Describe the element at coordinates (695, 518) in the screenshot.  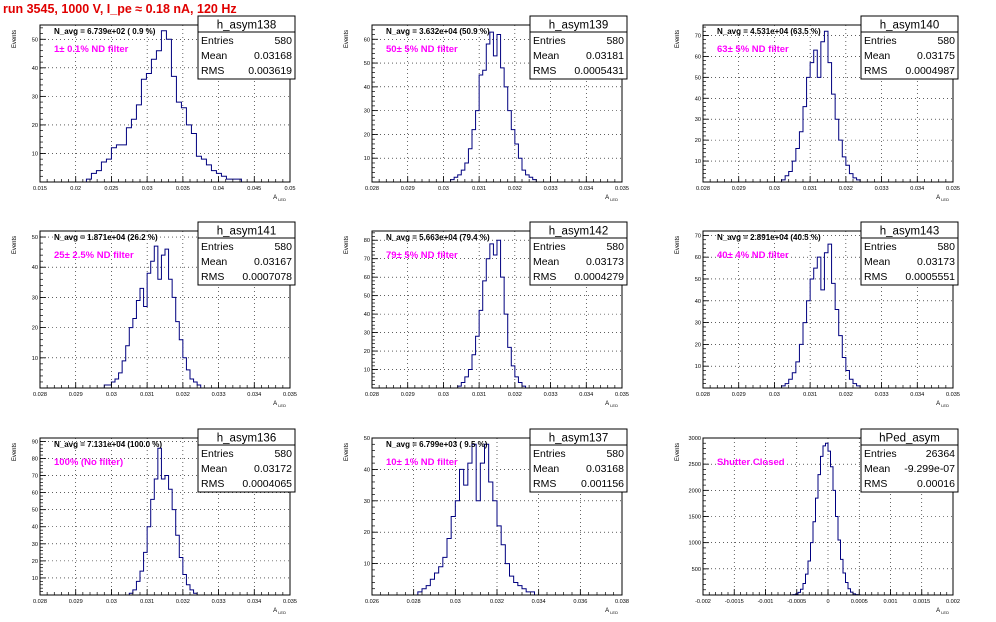
I see `y-tick-label: 1500` at that location.